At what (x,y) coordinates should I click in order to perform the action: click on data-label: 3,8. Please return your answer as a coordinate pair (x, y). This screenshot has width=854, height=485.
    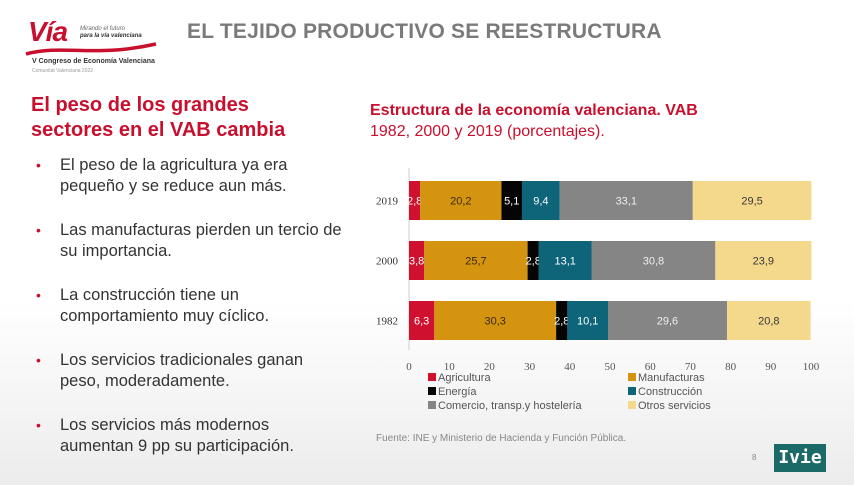
    Looking at the image, I should click on (416, 262).